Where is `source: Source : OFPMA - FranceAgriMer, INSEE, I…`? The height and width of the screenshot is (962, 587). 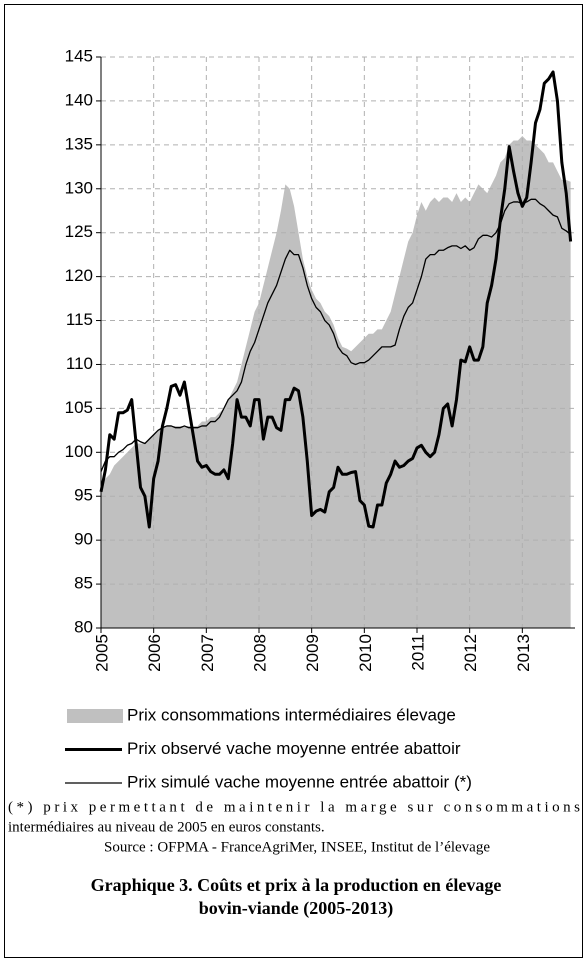 source: Source : OFPMA - FranceAgriMer, INSEE, I… is located at coordinates (297, 847).